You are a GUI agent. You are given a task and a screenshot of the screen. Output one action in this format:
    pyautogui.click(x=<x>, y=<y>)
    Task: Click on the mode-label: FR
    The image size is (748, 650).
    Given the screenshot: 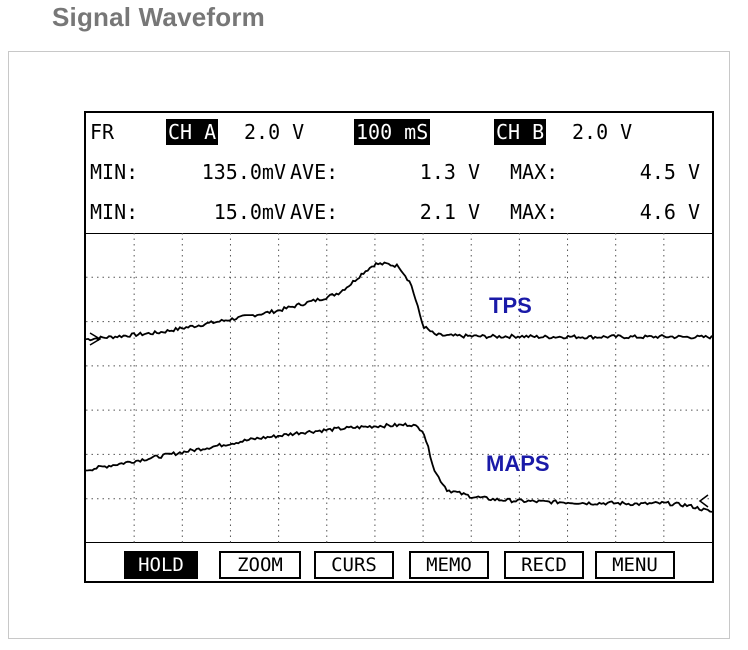 What is the action you would take?
    pyautogui.click(x=102, y=132)
    